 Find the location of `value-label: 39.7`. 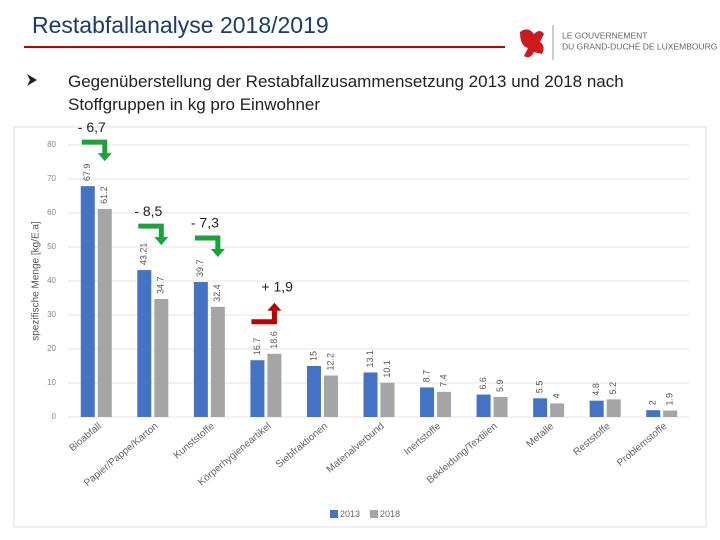

value-label: 39.7 is located at coordinates (200, 268).